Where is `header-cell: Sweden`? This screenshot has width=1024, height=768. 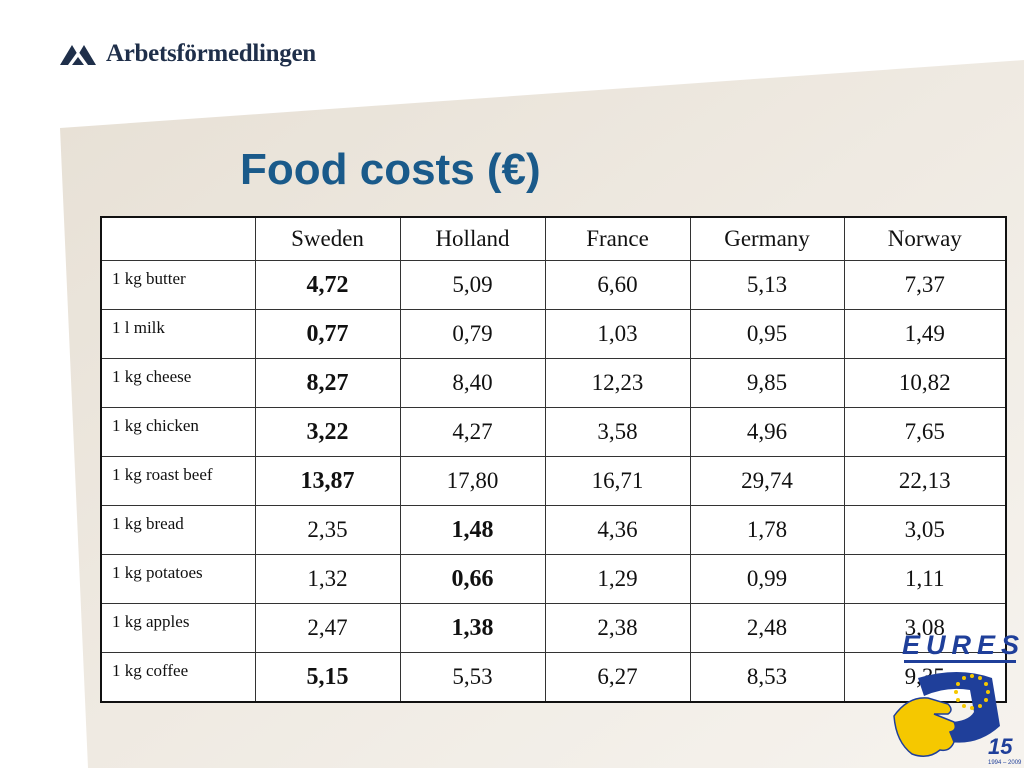
header-cell: Sweden is located at coordinates (327, 238).